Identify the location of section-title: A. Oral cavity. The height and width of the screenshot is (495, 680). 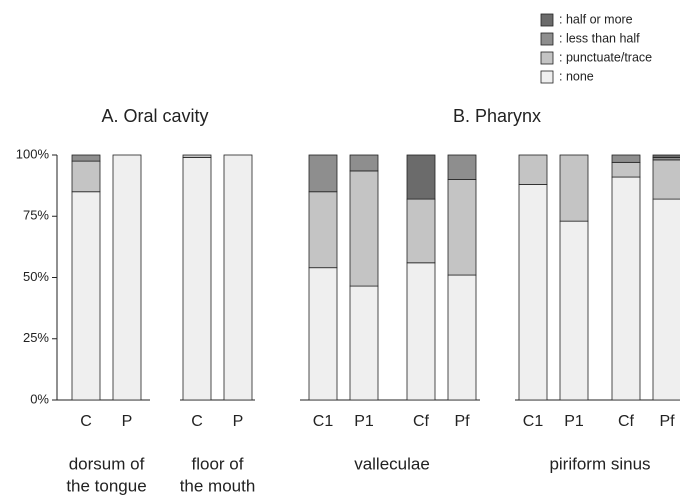
(154, 116).